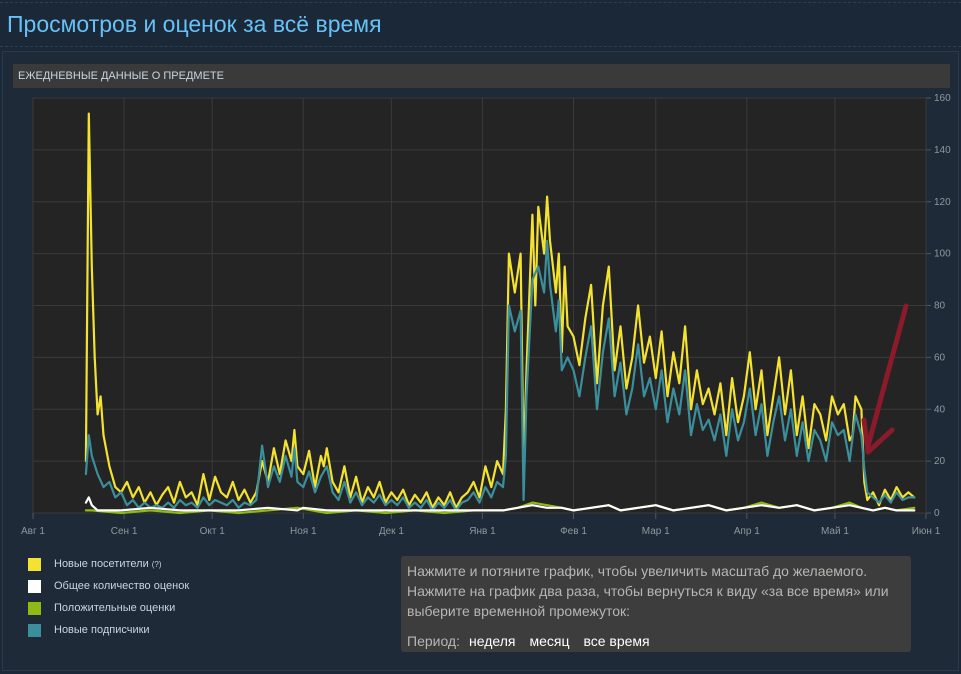  What do you see at coordinates (940, 306) in the screenshot?
I see `y-tick-label: 80` at bounding box center [940, 306].